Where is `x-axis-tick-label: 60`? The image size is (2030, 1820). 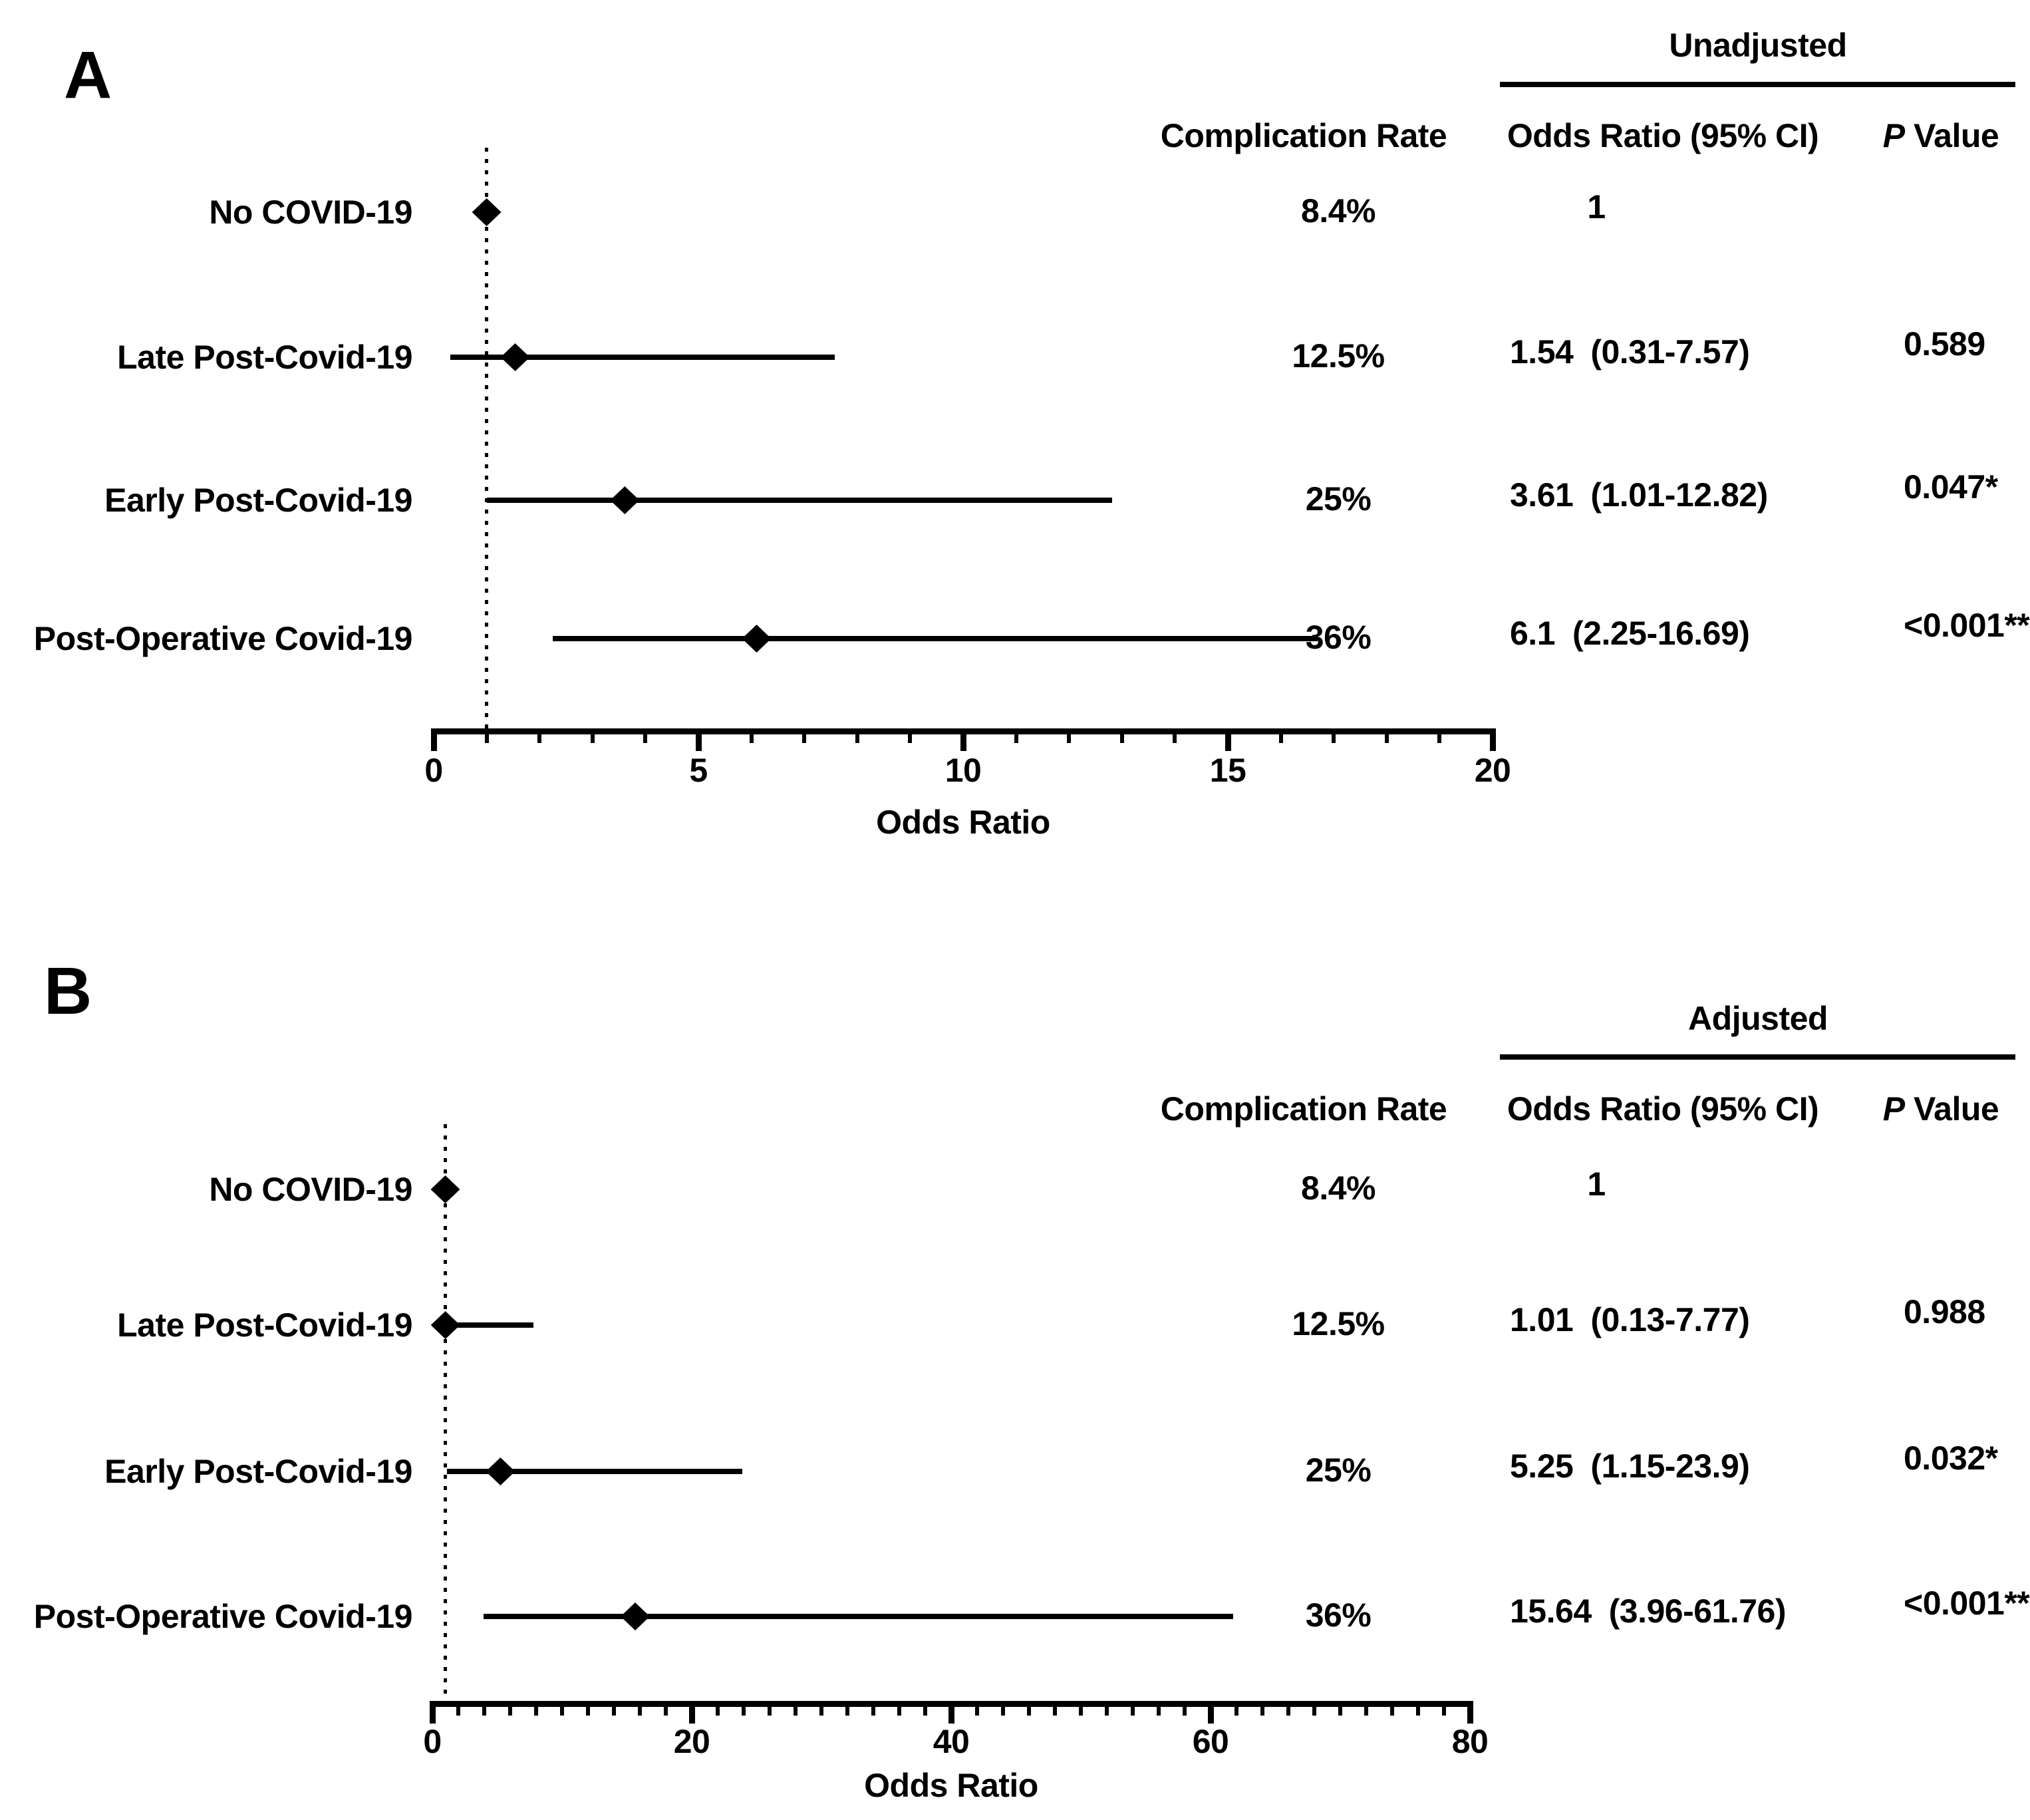 x-axis-tick-label: 60 is located at coordinates (1210, 1742).